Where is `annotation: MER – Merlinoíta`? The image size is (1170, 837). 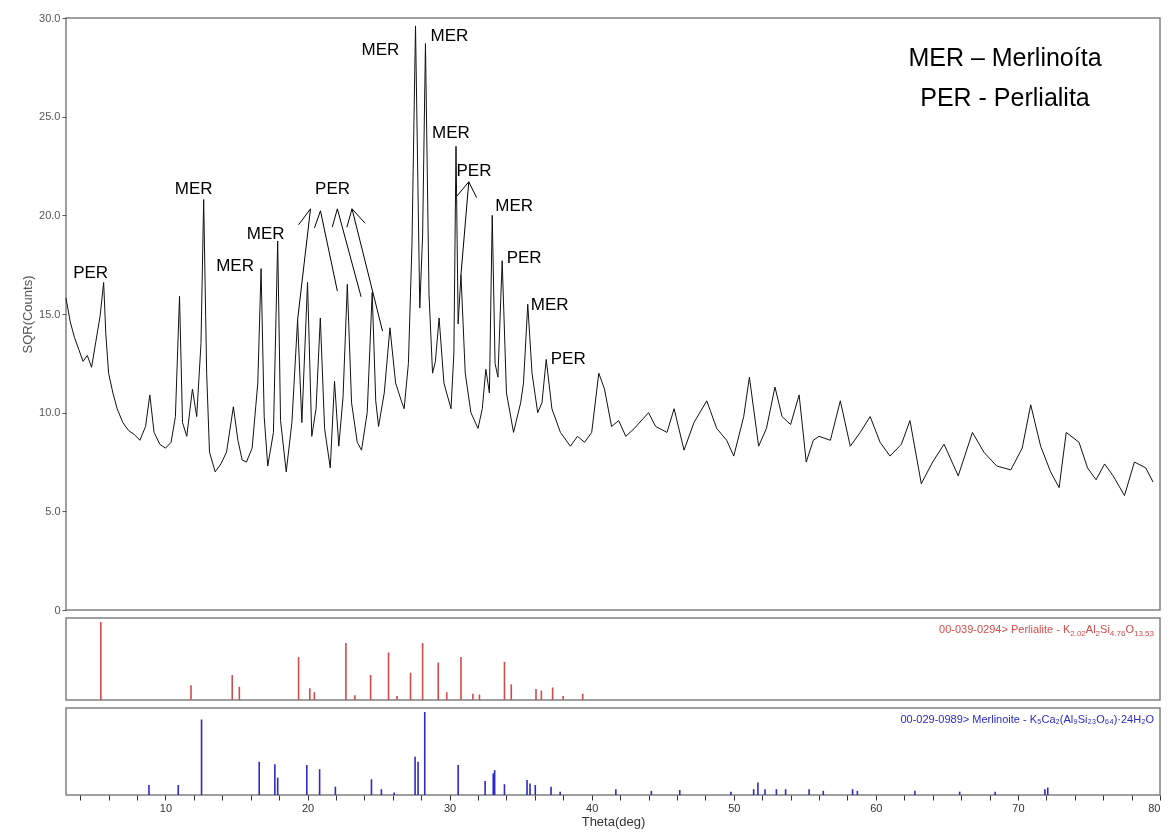 annotation: MER – Merlinoíta is located at coordinates (1005, 57).